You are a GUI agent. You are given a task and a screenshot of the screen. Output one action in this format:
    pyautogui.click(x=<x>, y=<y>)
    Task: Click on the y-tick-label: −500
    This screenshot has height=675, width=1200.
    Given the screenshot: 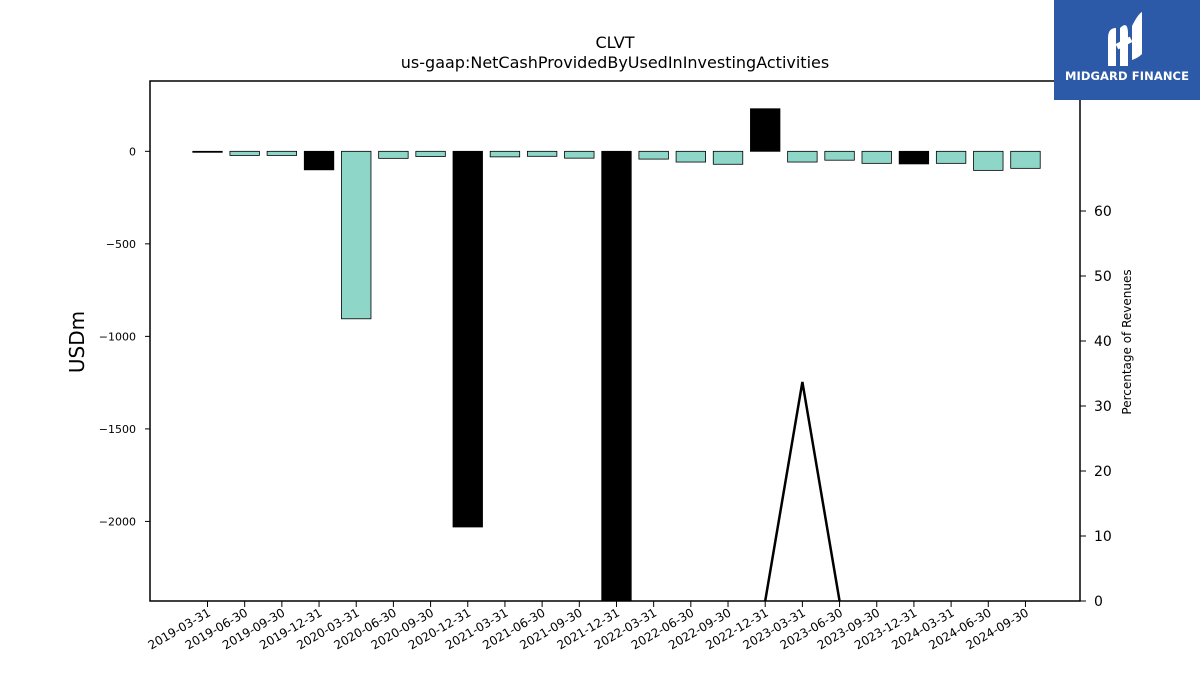 What is the action you would take?
    pyautogui.click(x=121, y=244)
    